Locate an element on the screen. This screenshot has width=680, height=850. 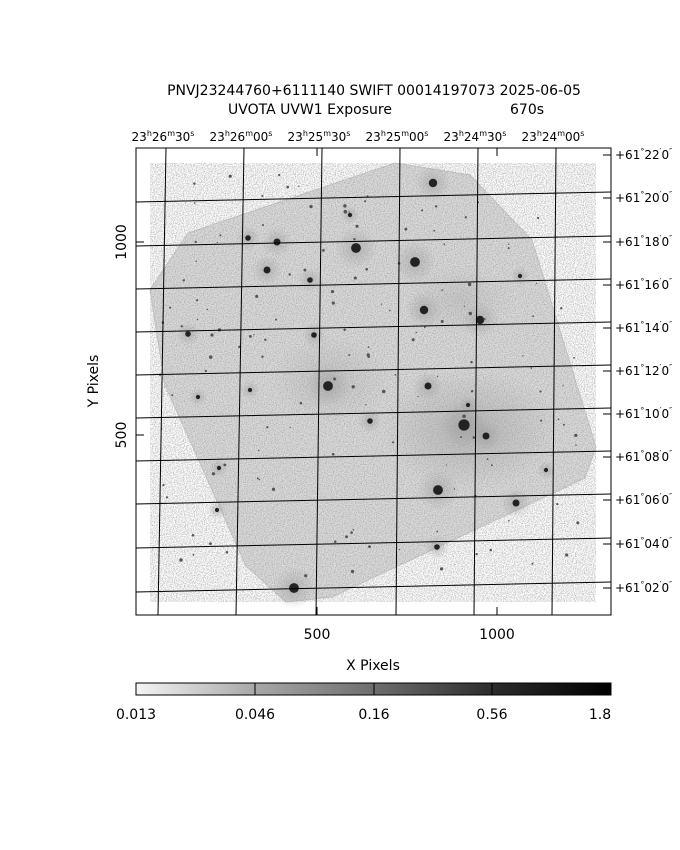
exposure-time: 670s is located at coordinates (527, 110).